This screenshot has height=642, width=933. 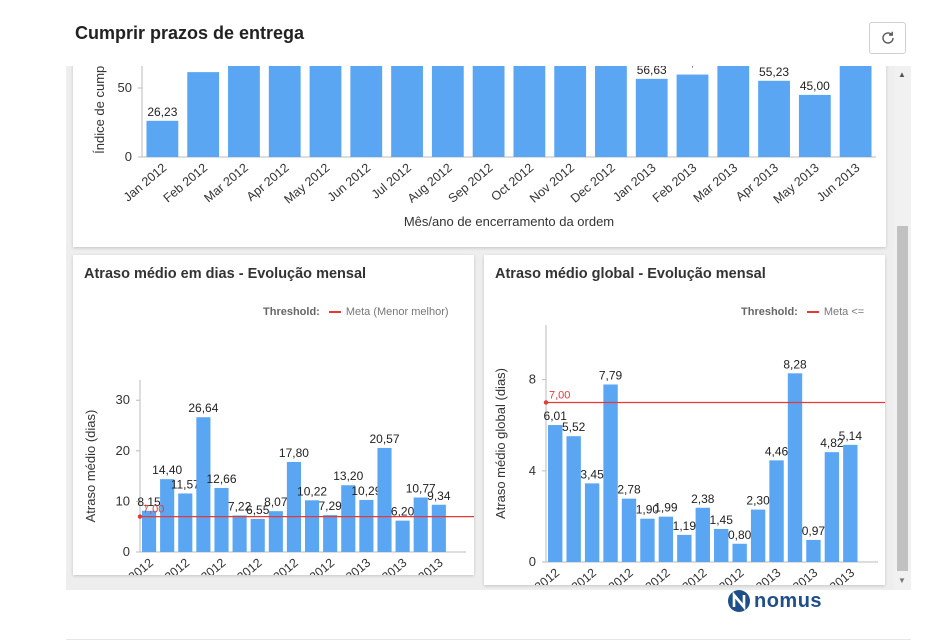 I want to click on data-label: 10,77, so click(x=421, y=489).